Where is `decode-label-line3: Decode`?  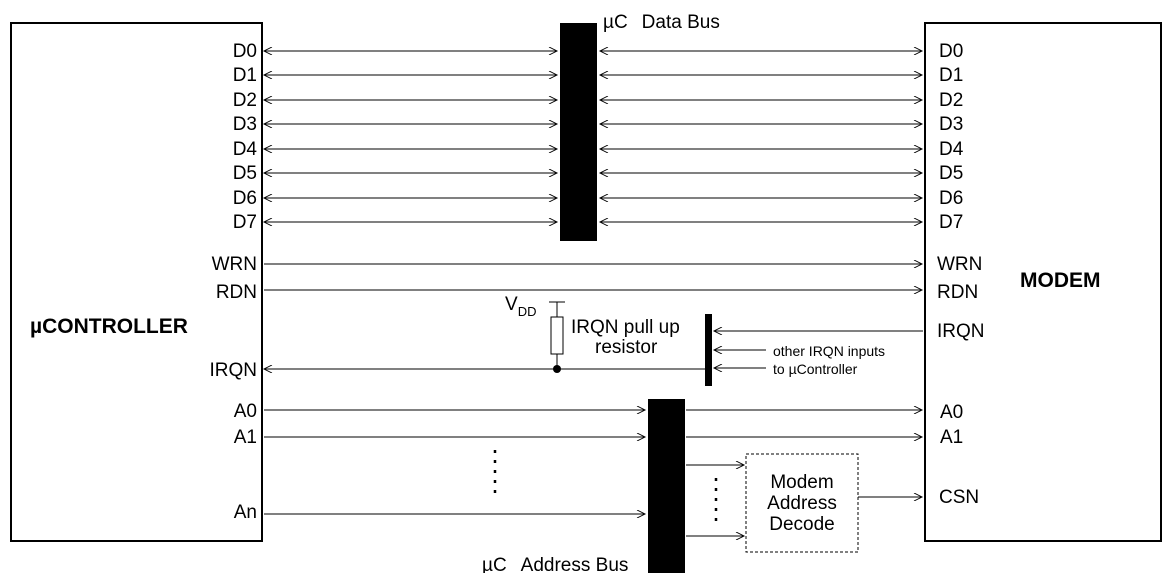
decode-label-line3: Decode is located at coordinates (802, 524).